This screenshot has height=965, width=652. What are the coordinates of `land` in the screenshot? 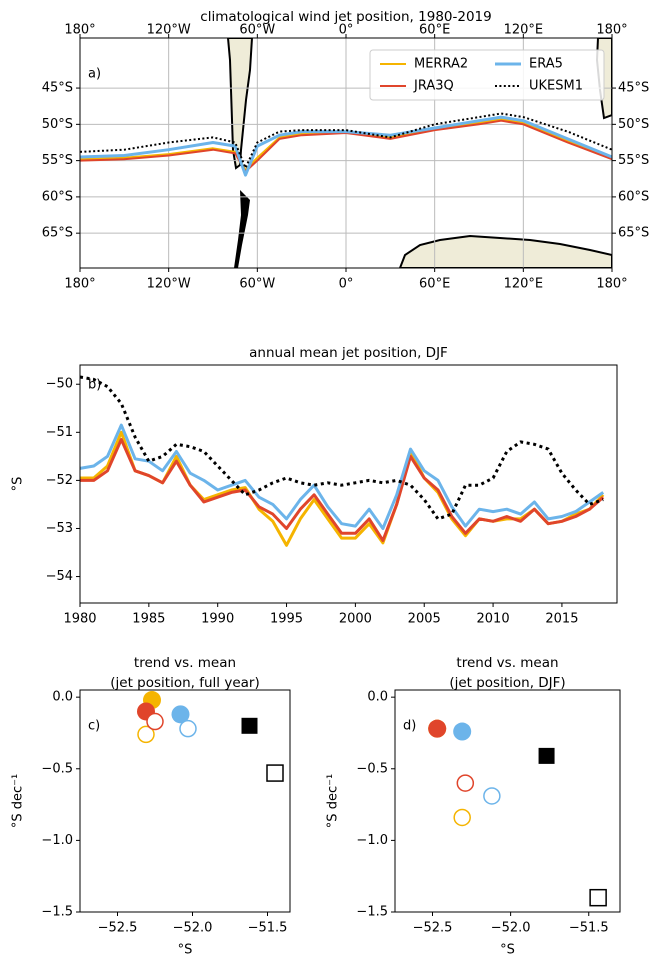 It's located at (419, 153).